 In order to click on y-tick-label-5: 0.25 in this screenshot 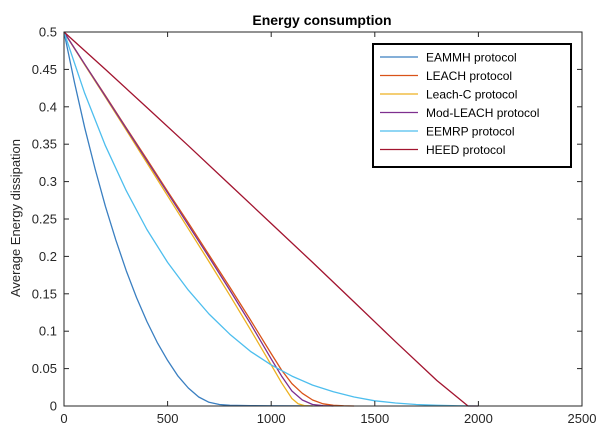, I will do `click(44, 219)`.